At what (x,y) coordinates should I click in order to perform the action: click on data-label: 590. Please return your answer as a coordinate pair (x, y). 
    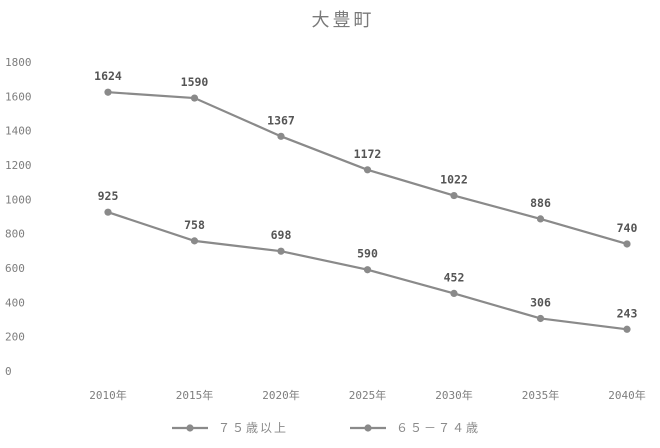
    Looking at the image, I should click on (367, 254).